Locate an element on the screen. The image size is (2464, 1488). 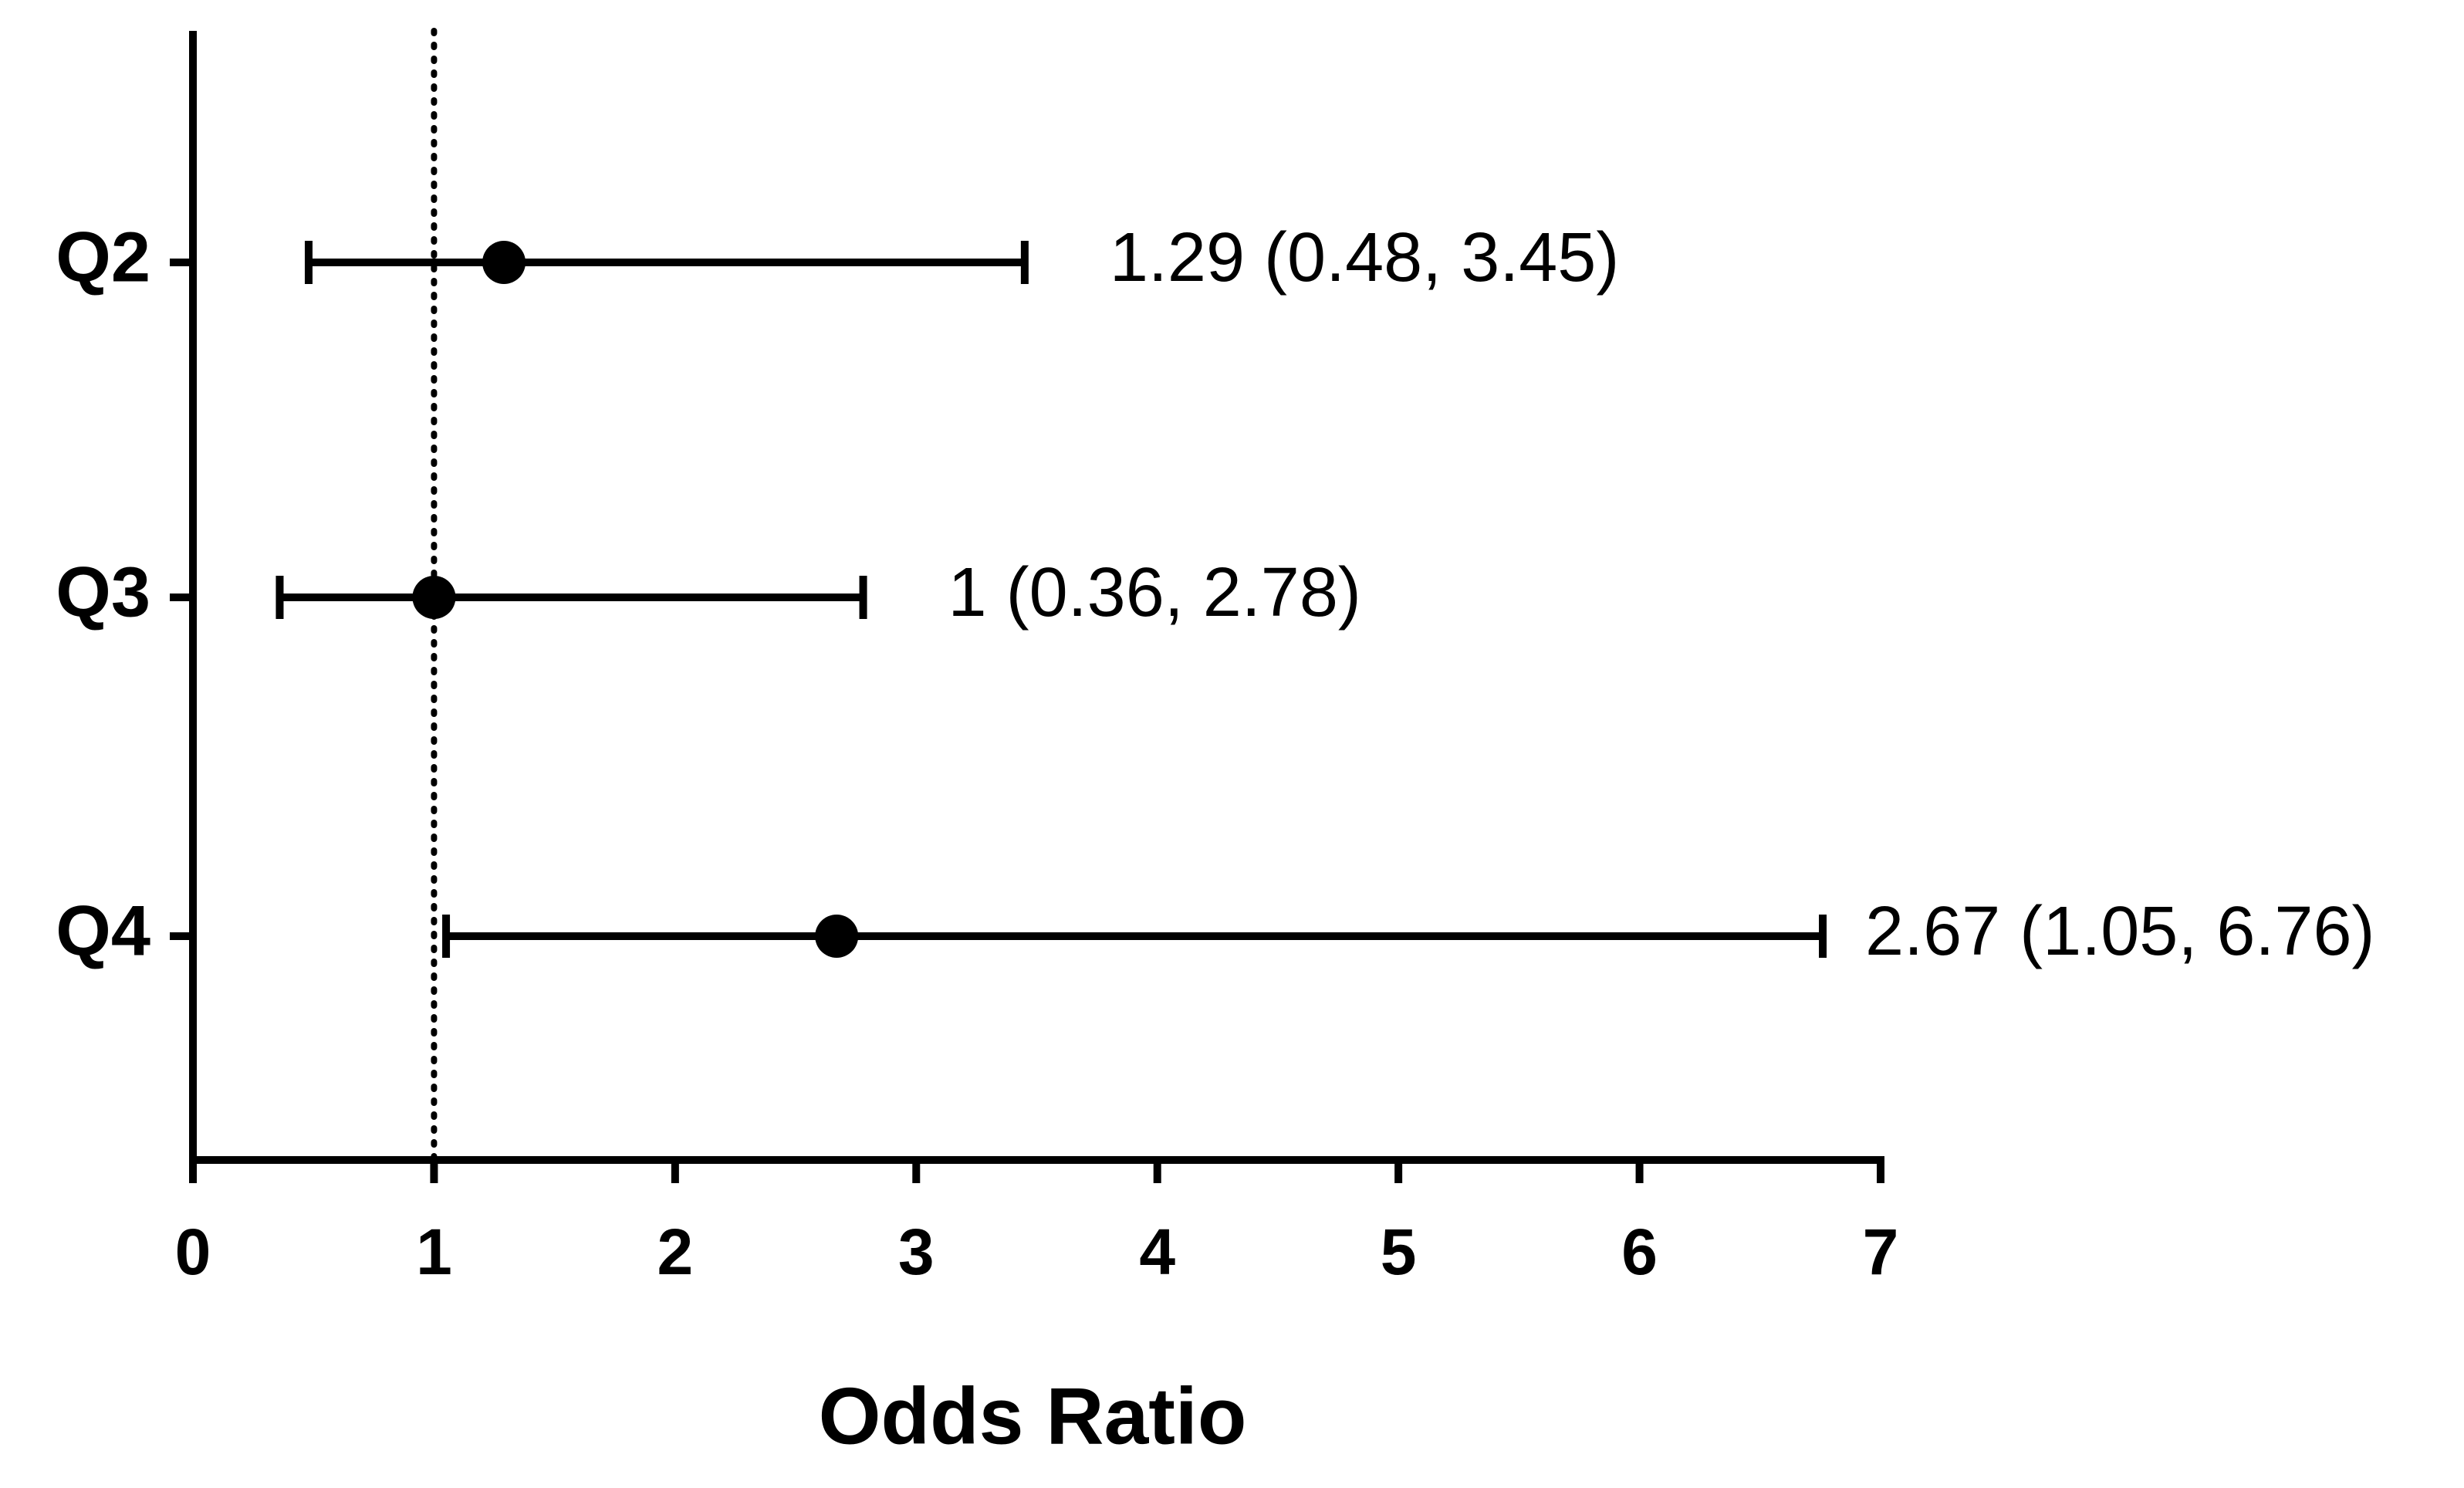
y-tick-label: Q4 is located at coordinates (103, 930).